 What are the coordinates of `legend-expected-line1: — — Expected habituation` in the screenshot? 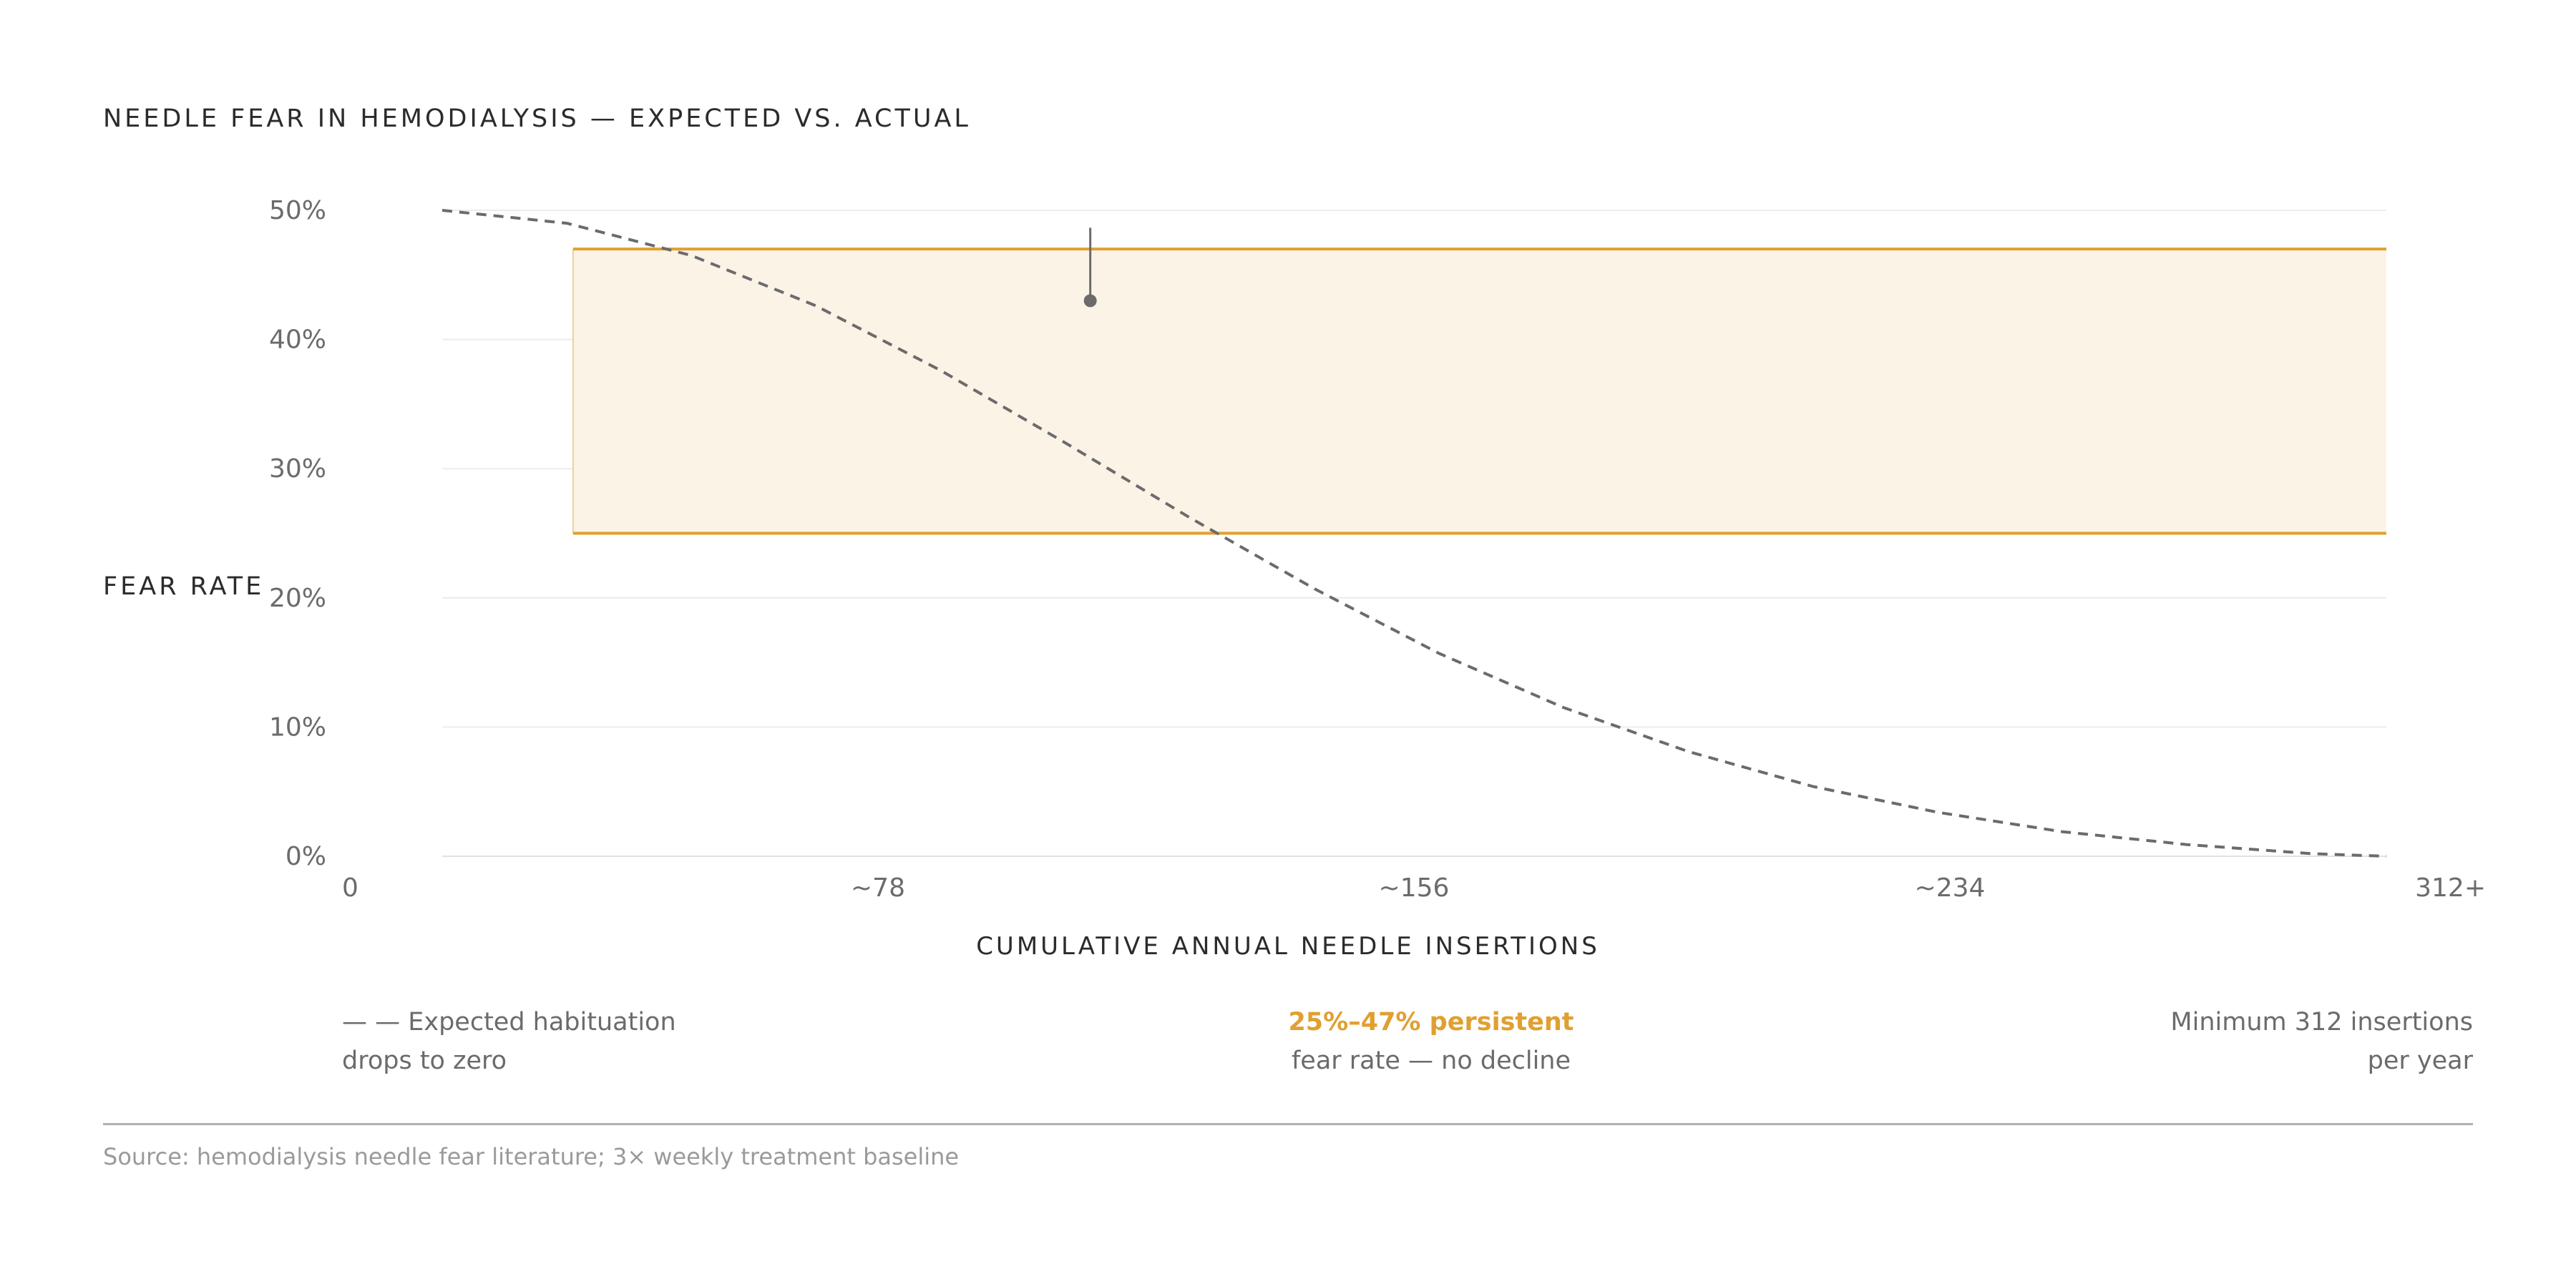 It's located at (509, 1023).